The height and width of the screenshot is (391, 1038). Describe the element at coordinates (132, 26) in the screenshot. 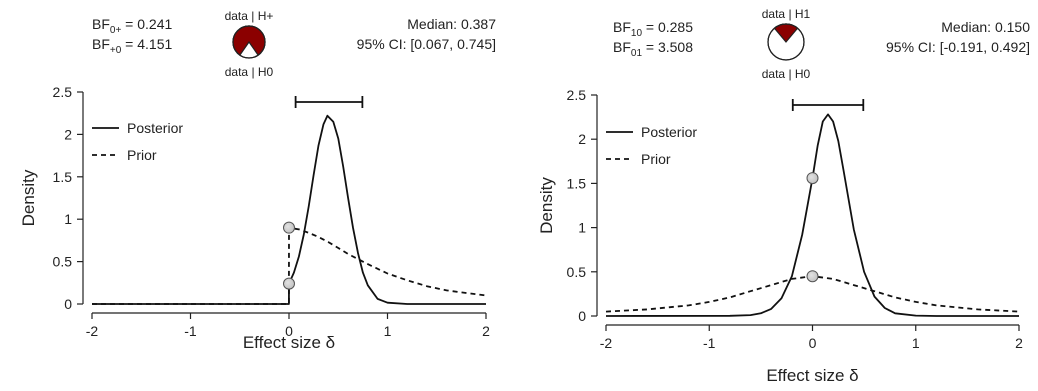

I see `bayes-factor-text: BF0+ = 0.241` at that location.